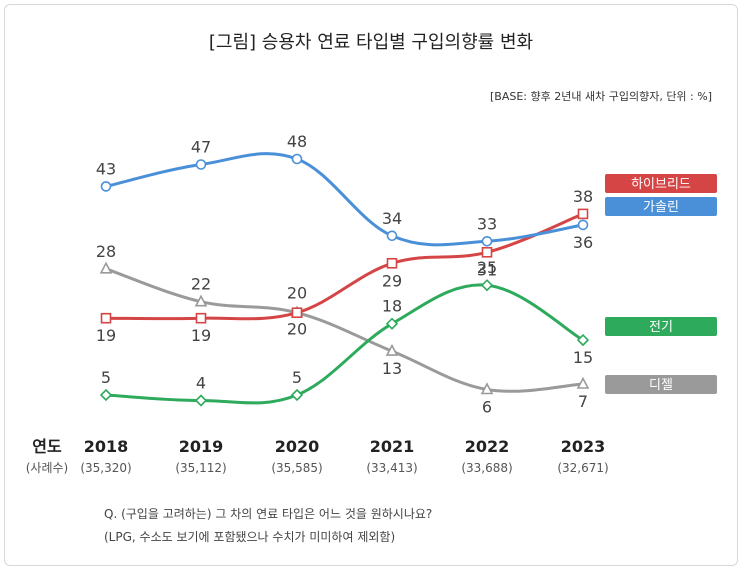  What do you see at coordinates (297, 446) in the screenshot?
I see `x-tick-2020: 2020` at bounding box center [297, 446].